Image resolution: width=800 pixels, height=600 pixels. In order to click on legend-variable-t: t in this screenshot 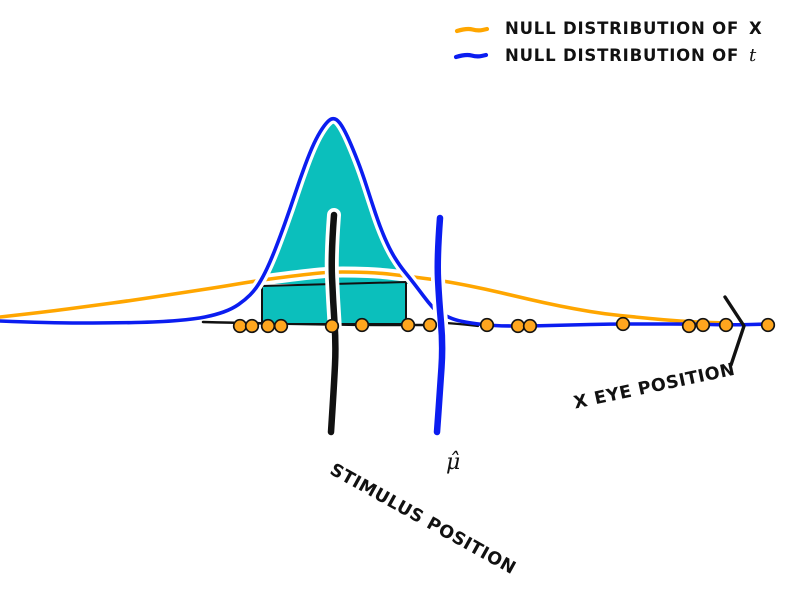, I will do `click(753, 55)`.